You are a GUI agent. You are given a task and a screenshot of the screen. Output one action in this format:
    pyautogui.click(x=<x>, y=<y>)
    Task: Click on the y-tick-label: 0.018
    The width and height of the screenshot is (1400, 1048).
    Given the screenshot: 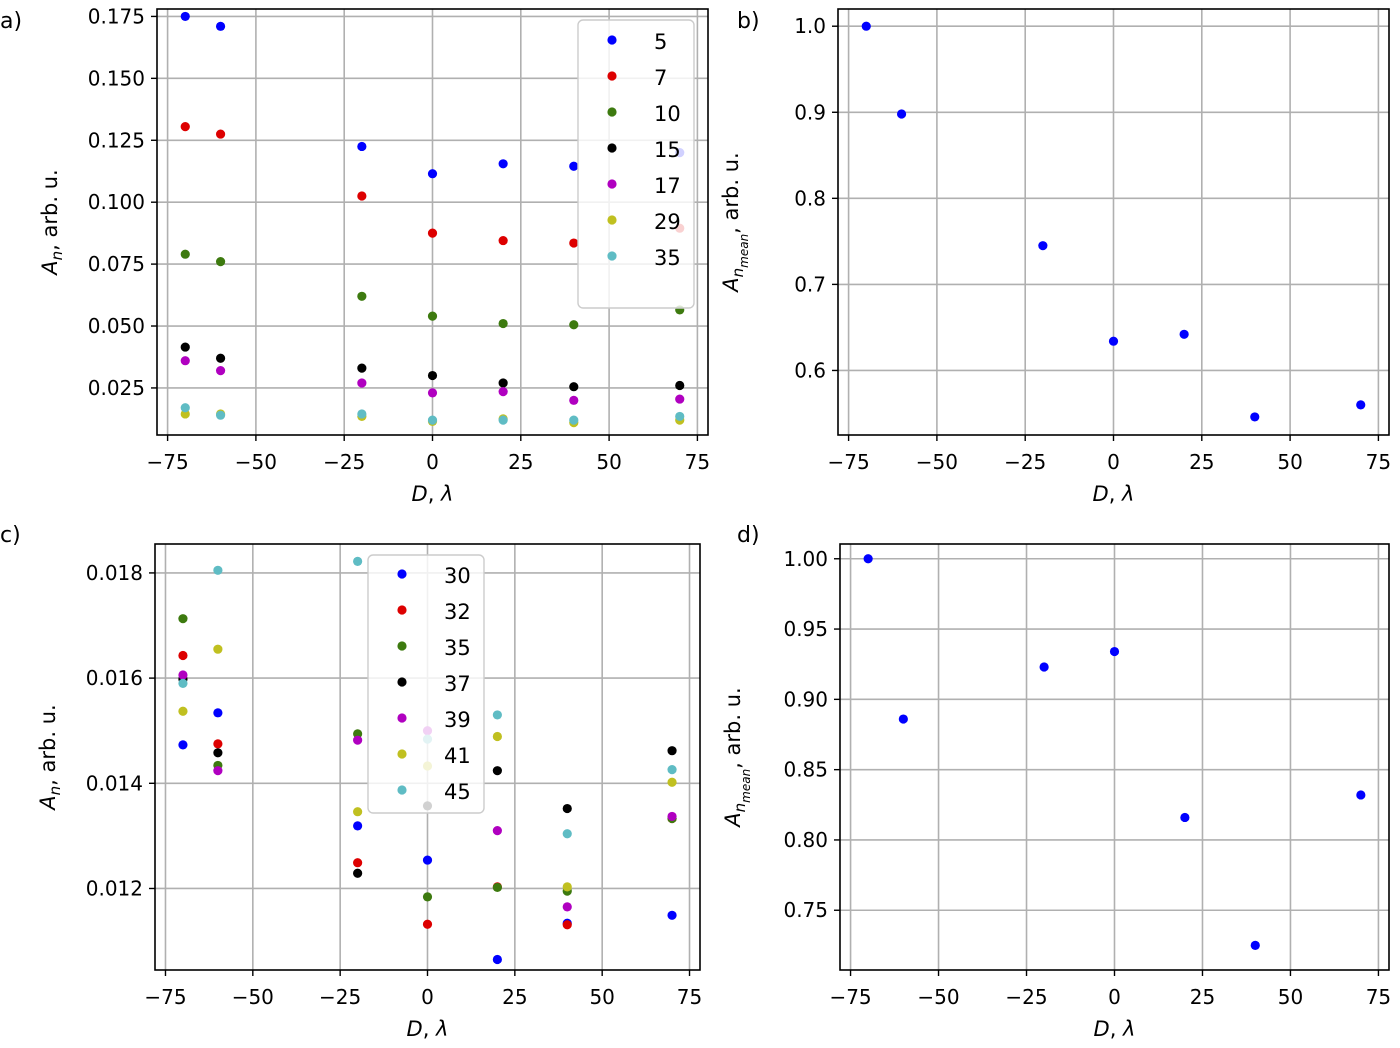 What is the action you would take?
    pyautogui.click(x=114, y=573)
    